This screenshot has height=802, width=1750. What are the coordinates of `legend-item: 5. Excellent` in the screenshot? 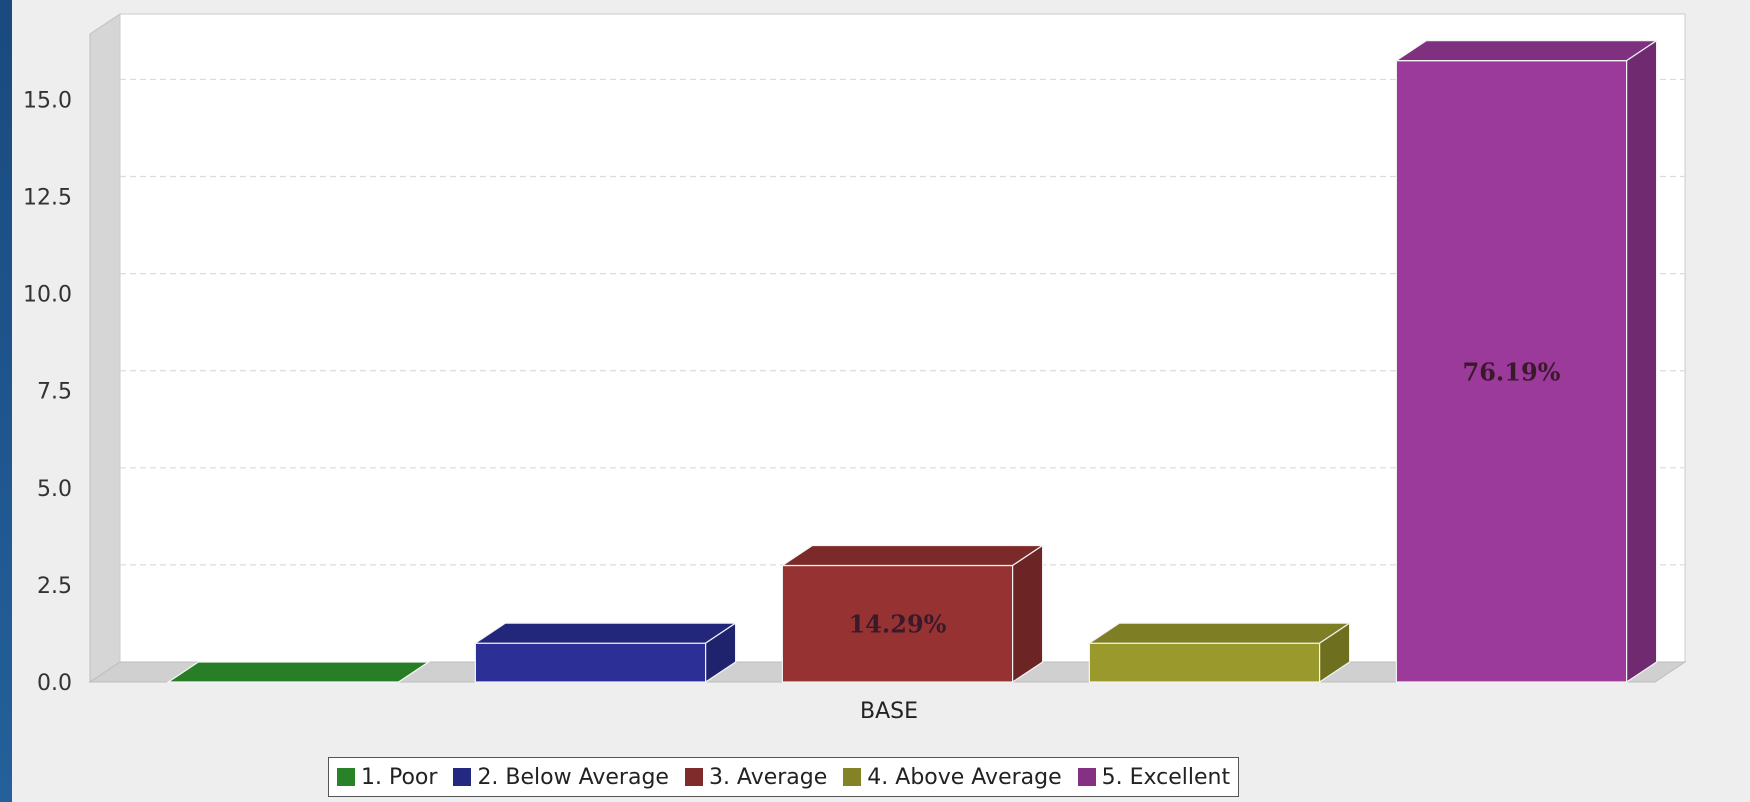 It's located at (1154, 777).